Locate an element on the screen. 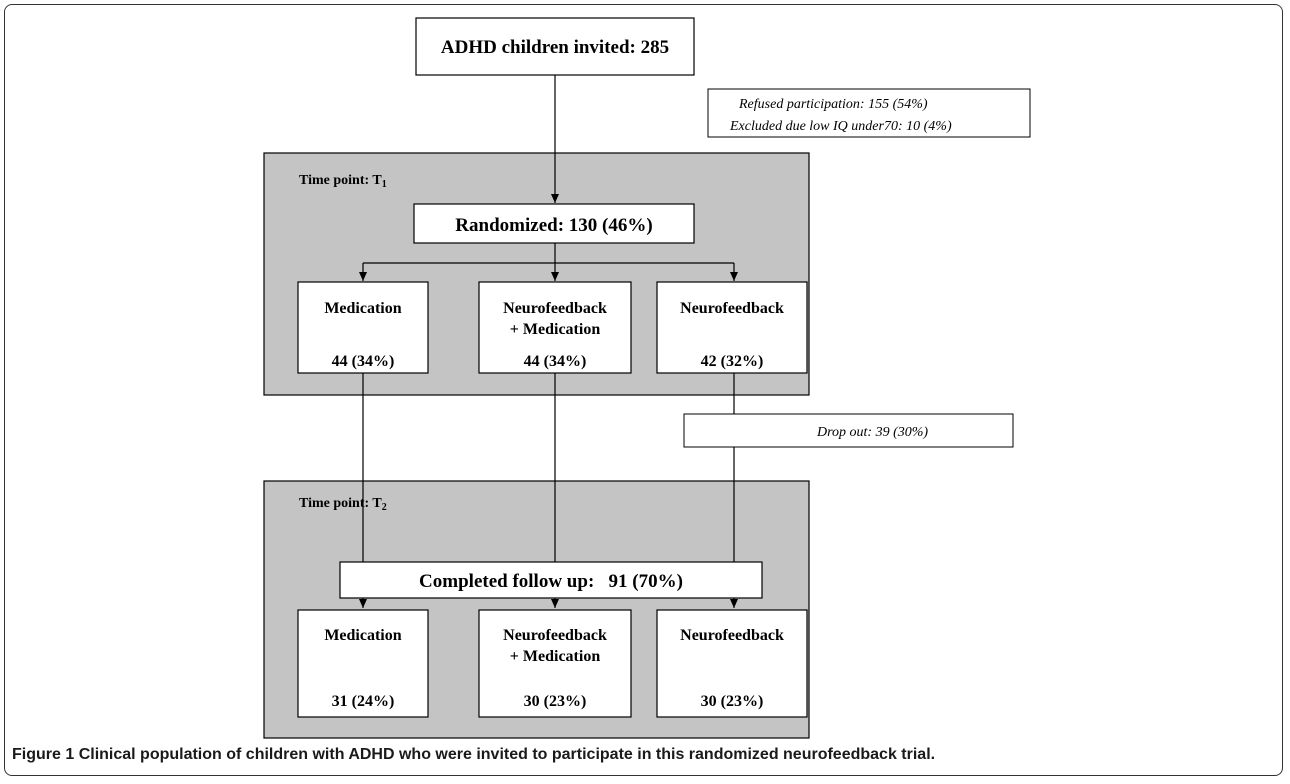 The width and height of the screenshot is (1290, 784). t2-neurofeedback-count: 30 (23%) is located at coordinates (732, 701).